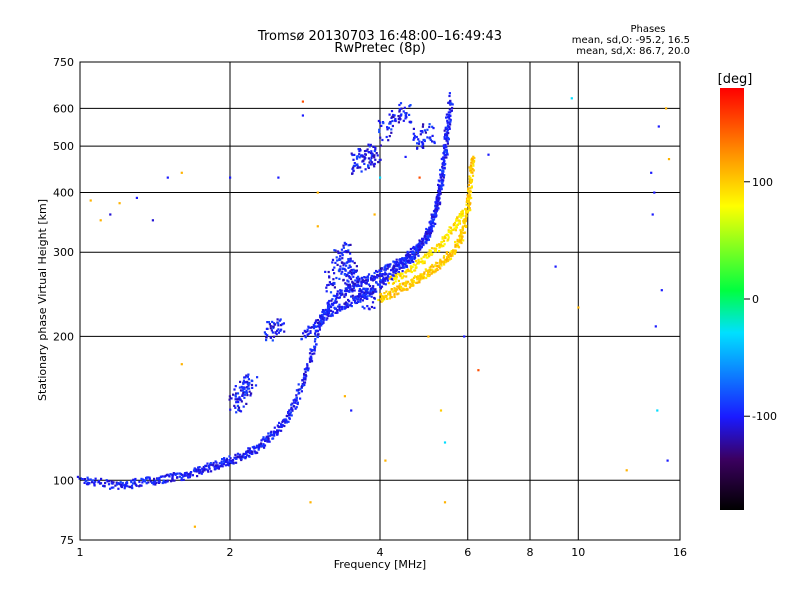  What do you see at coordinates (735, 79) in the screenshot?
I see `colorbar-label: [deg]` at bounding box center [735, 79].